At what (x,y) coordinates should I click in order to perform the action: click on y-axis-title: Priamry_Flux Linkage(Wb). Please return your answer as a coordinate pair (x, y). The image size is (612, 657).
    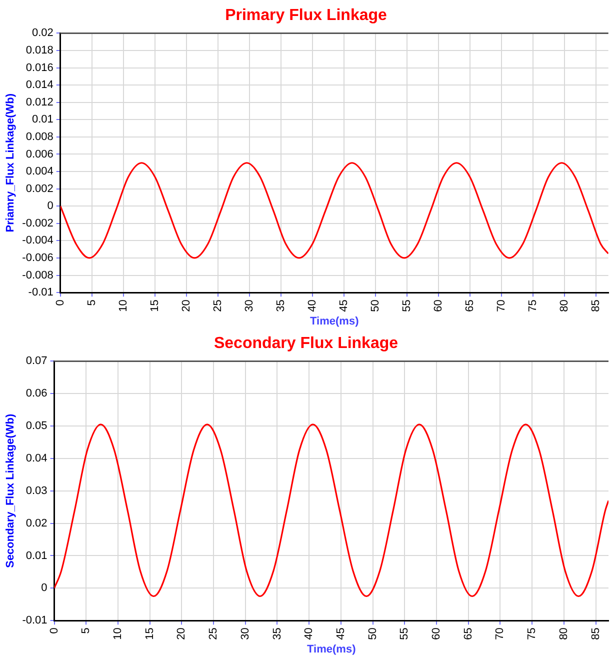
    Looking at the image, I should click on (10, 162).